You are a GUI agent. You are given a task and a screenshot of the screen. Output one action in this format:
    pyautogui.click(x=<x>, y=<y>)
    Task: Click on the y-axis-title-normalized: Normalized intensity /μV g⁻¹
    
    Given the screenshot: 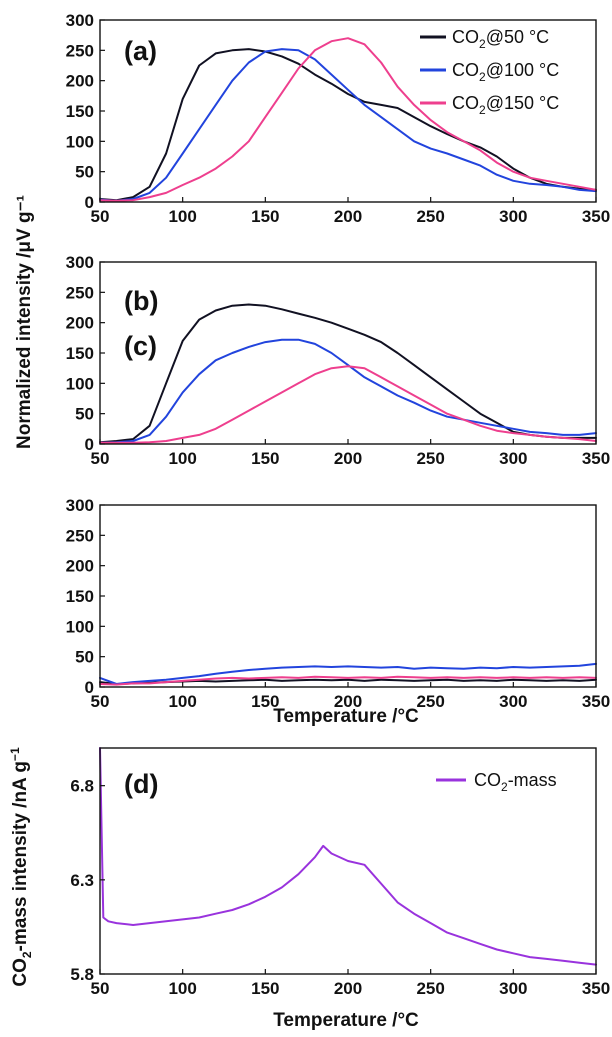 What is the action you would take?
    pyautogui.click(x=24, y=322)
    